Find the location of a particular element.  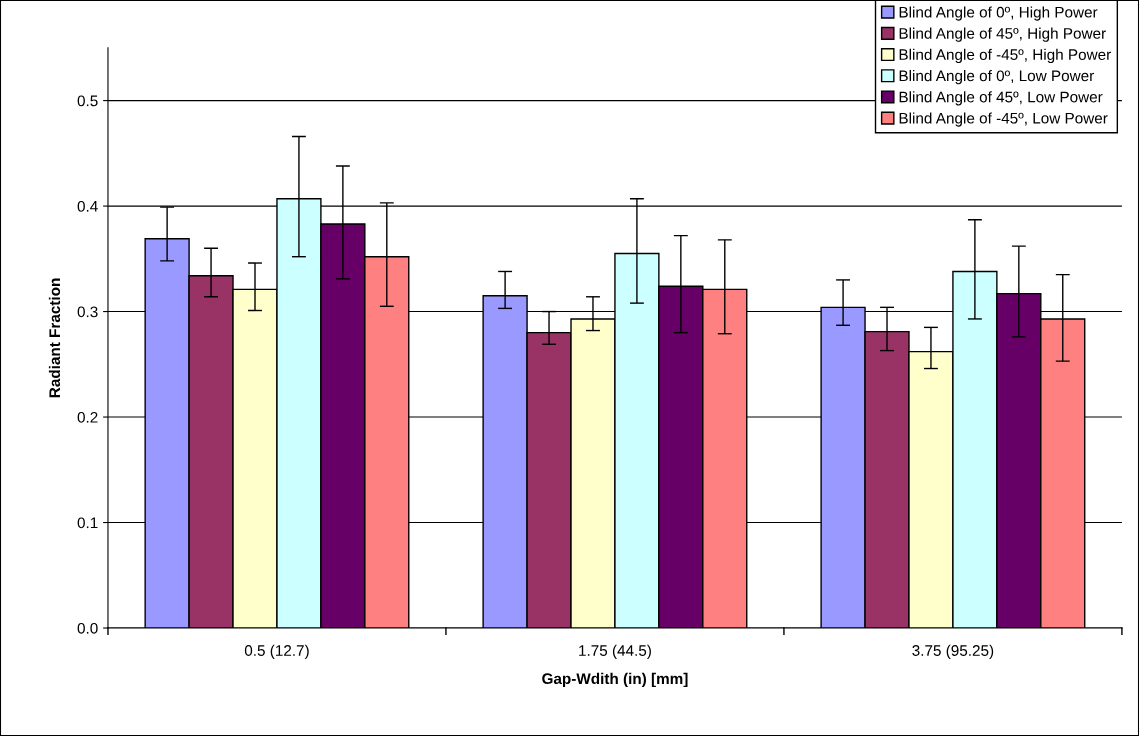

legend-label: Blind Angle of 0º, High Power is located at coordinates (998, 13).